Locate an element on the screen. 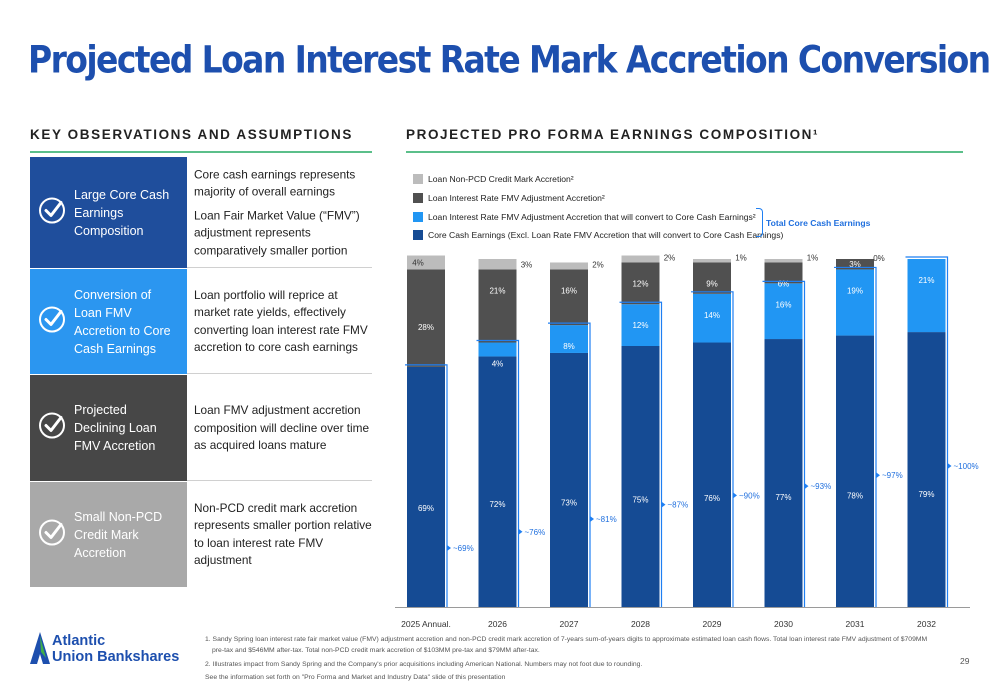 This screenshot has width=1000, height=685. observation-label: Small Non-PCD Credit Mark Accretion is located at coordinates (118, 534).